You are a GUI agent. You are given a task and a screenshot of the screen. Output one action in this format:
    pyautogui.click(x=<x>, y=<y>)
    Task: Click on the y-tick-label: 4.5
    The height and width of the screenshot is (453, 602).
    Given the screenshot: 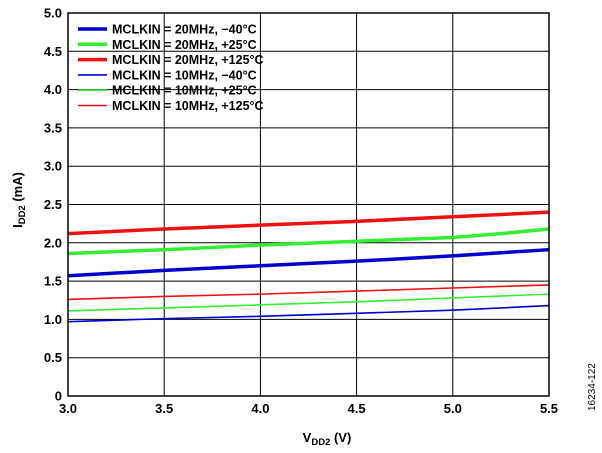 What is the action you would take?
    pyautogui.click(x=53, y=51)
    